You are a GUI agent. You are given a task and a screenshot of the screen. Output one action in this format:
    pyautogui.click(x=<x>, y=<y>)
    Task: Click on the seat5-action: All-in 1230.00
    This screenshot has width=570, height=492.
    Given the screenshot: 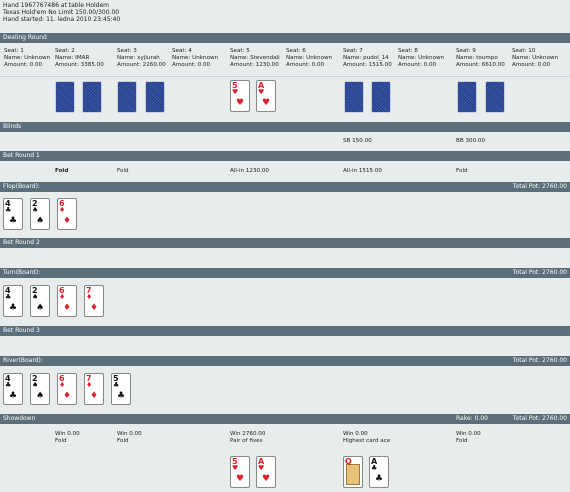 What is the action you would take?
    pyautogui.click(x=249, y=171)
    